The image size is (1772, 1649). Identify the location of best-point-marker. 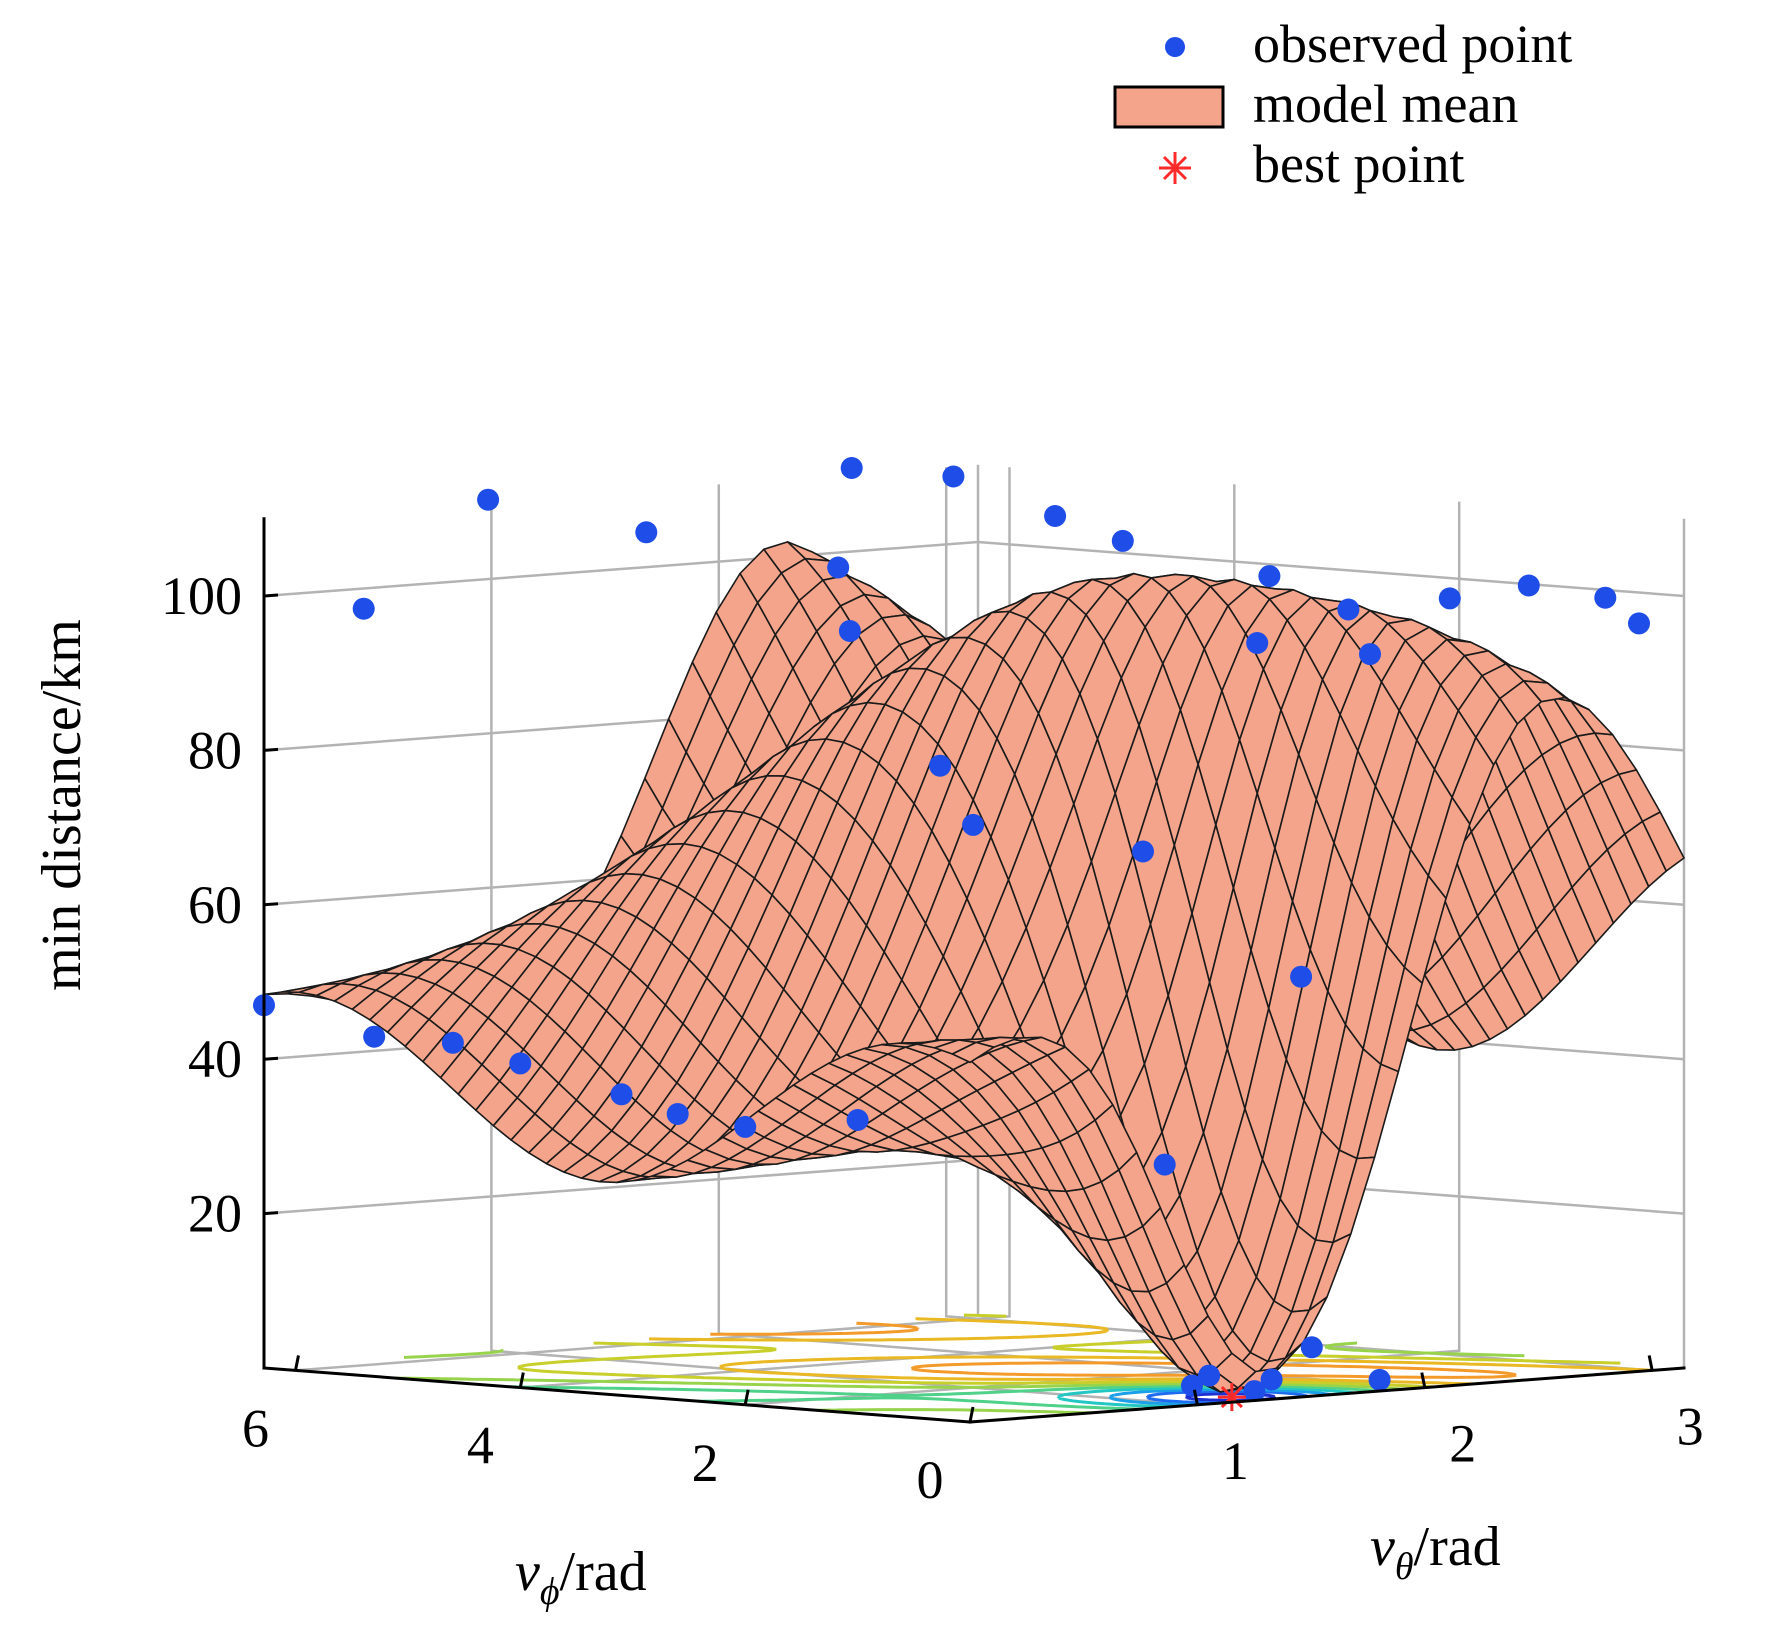
(1231, 1397).